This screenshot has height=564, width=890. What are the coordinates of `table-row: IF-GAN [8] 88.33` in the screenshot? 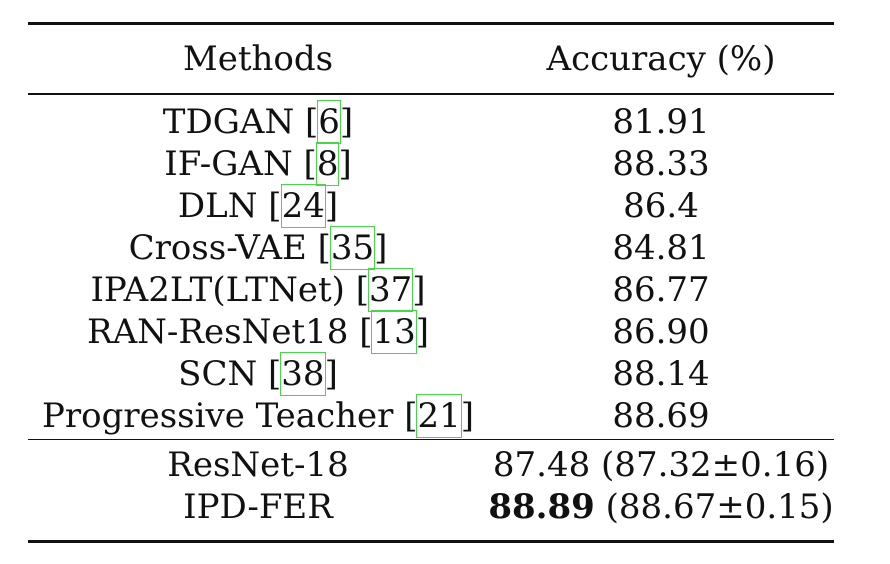 It's located at (431, 163).